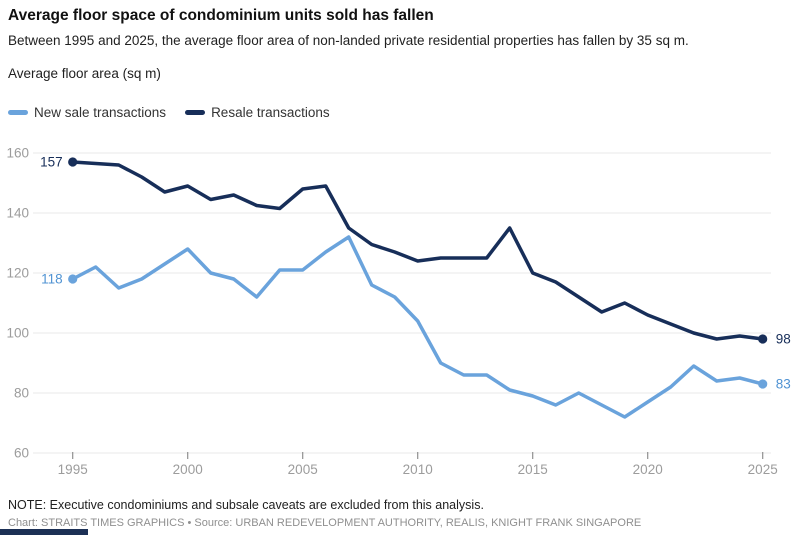 The image size is (800, 535). Describe the element at coordinates (195, 112) in the screenshot. I see `resale-swatch-icon` at that location.